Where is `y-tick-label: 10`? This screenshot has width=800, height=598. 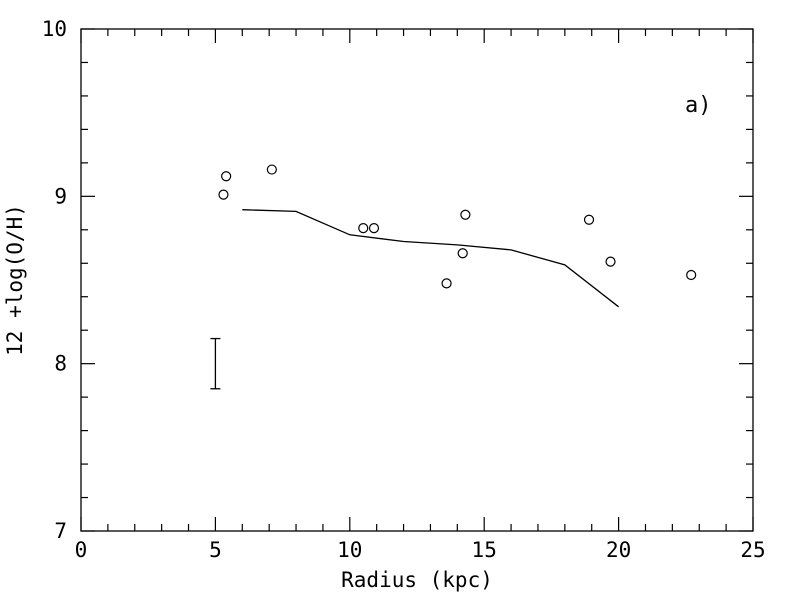 y-tick-label: 10 is located at coordinates (54, 29).